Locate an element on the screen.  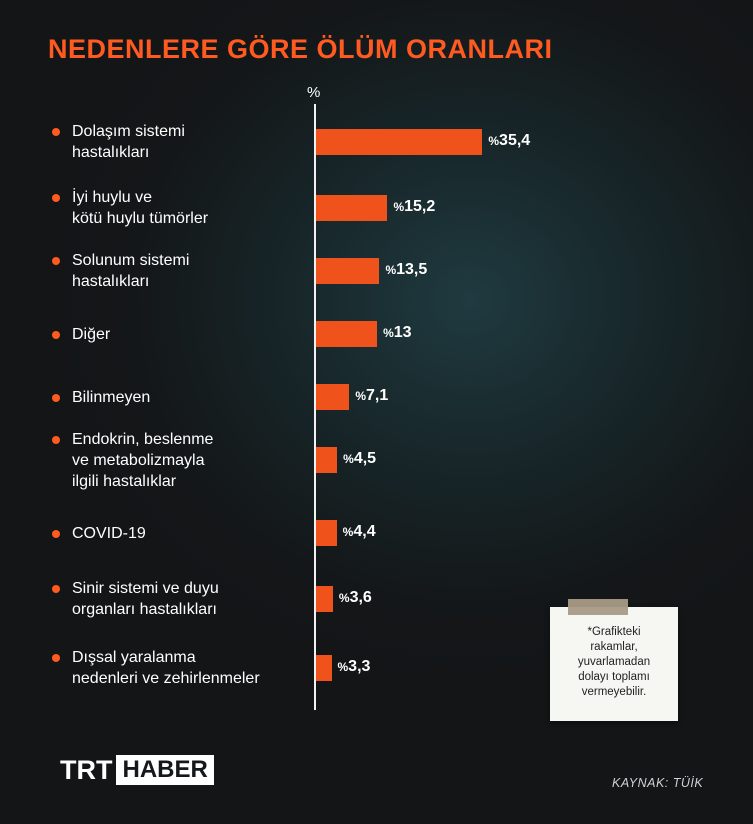
category-label-line: organları hastalıkları is located at coordinates (144, 609).